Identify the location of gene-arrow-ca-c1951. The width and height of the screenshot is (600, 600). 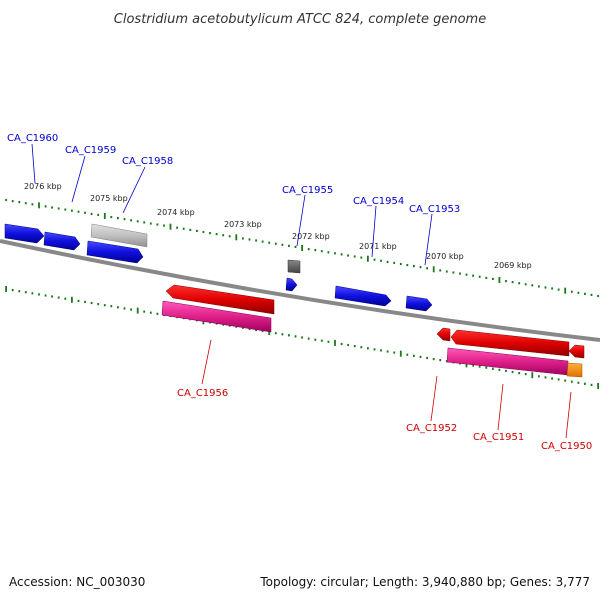
(510, 343).